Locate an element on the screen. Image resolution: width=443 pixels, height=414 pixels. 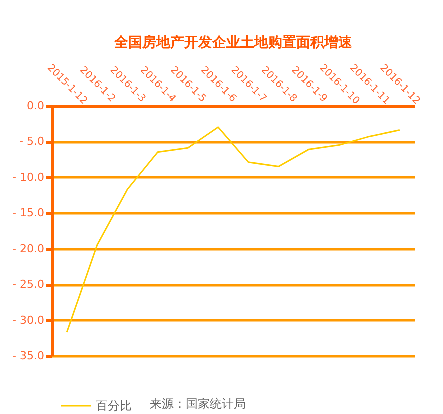
legend-label: 百分比 is located at coordinates (114, 406).